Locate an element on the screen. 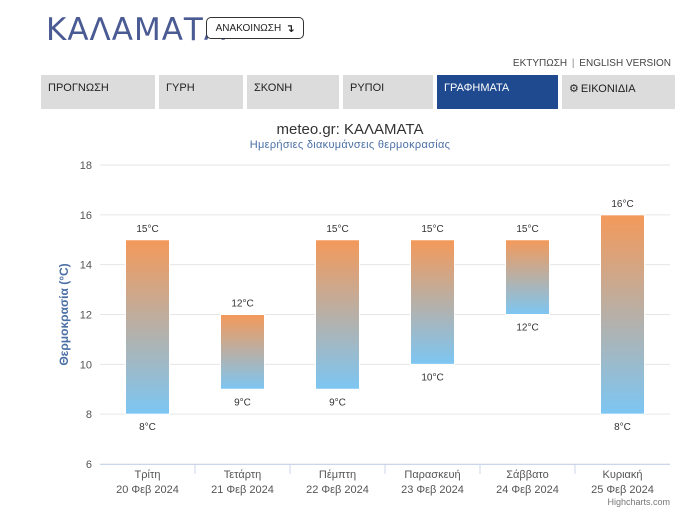 The image size is (700, 522). top-links: ΕΚΤΥΠΩΣΗ | ENGLISH VERSION is located at coordinates (592, 63).